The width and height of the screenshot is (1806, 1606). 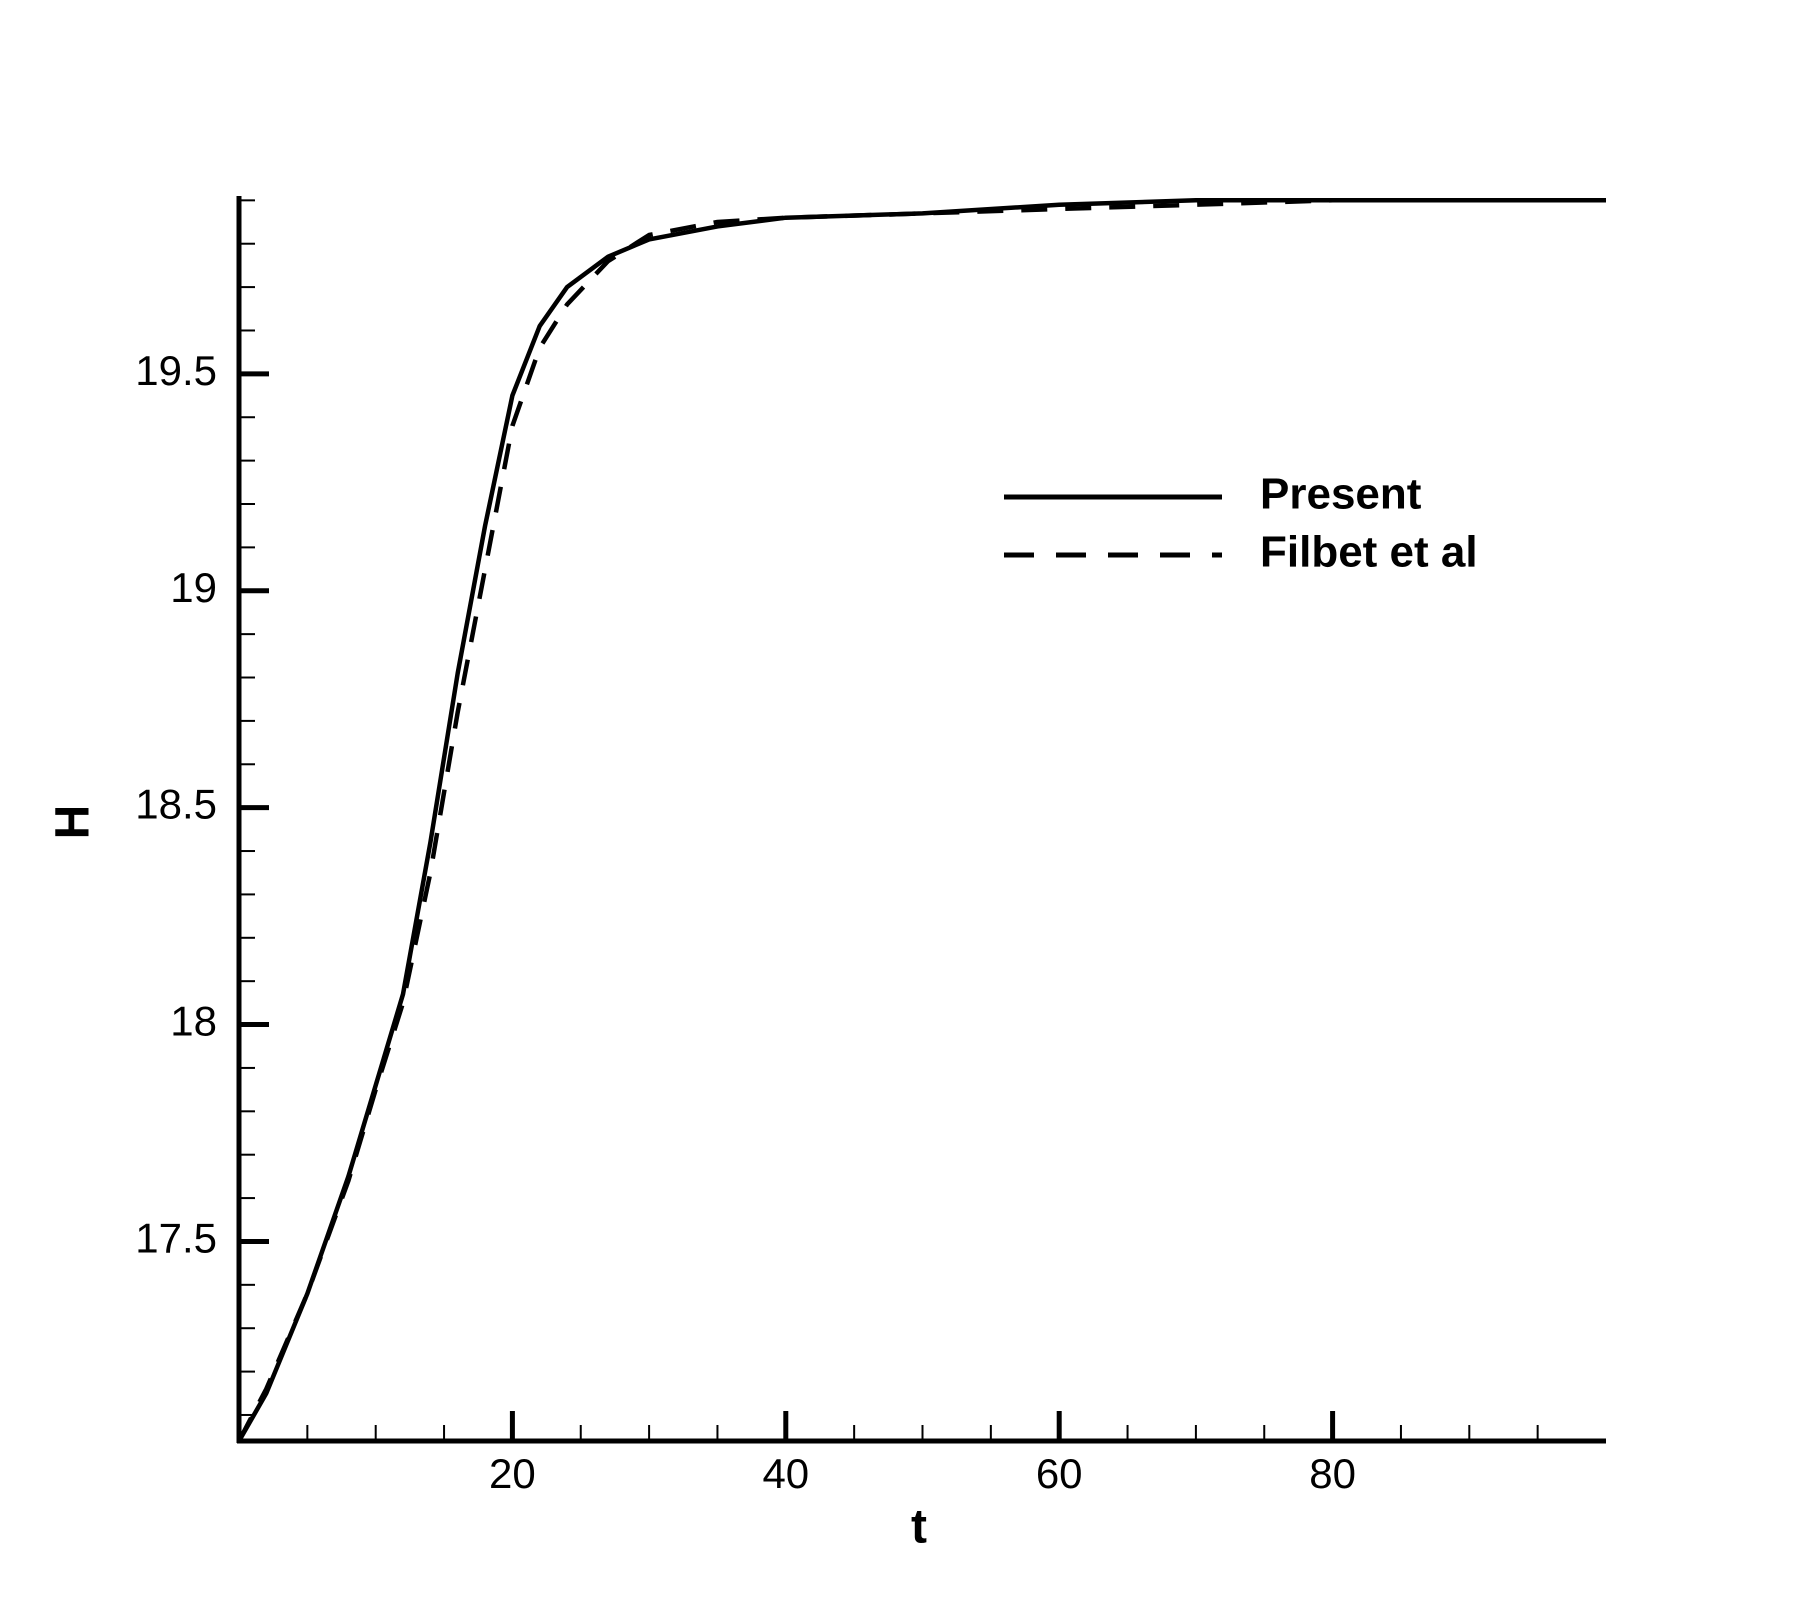 I want to click on y-tick-label: 19, so click(x=193, y=587).